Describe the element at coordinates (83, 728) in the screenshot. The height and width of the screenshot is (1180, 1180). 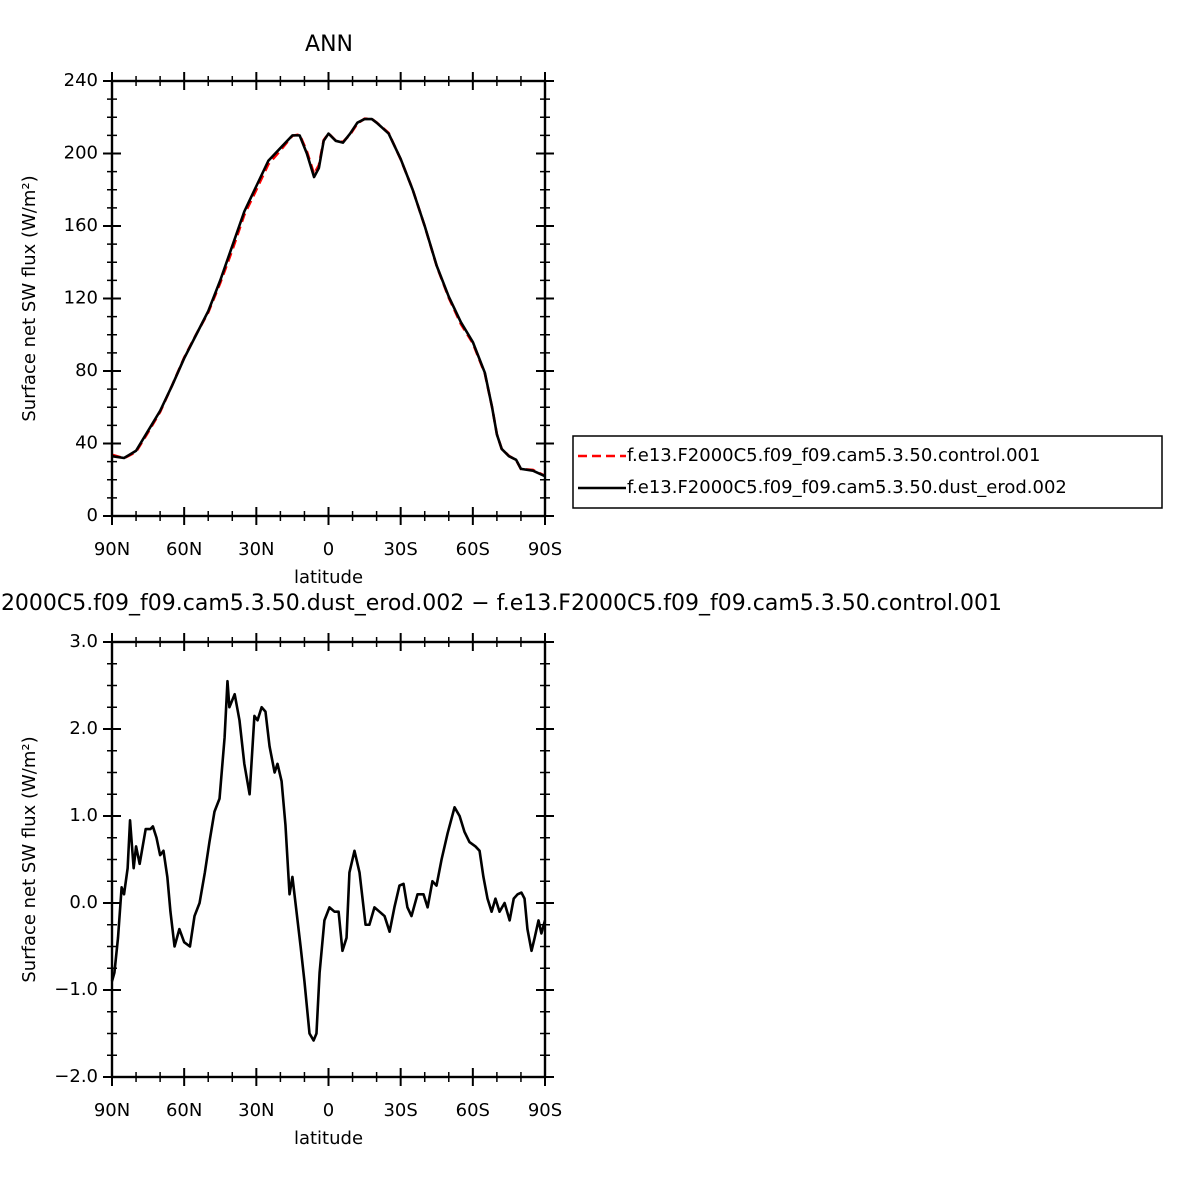
I see `y-tick-label: 2.0` at that location.